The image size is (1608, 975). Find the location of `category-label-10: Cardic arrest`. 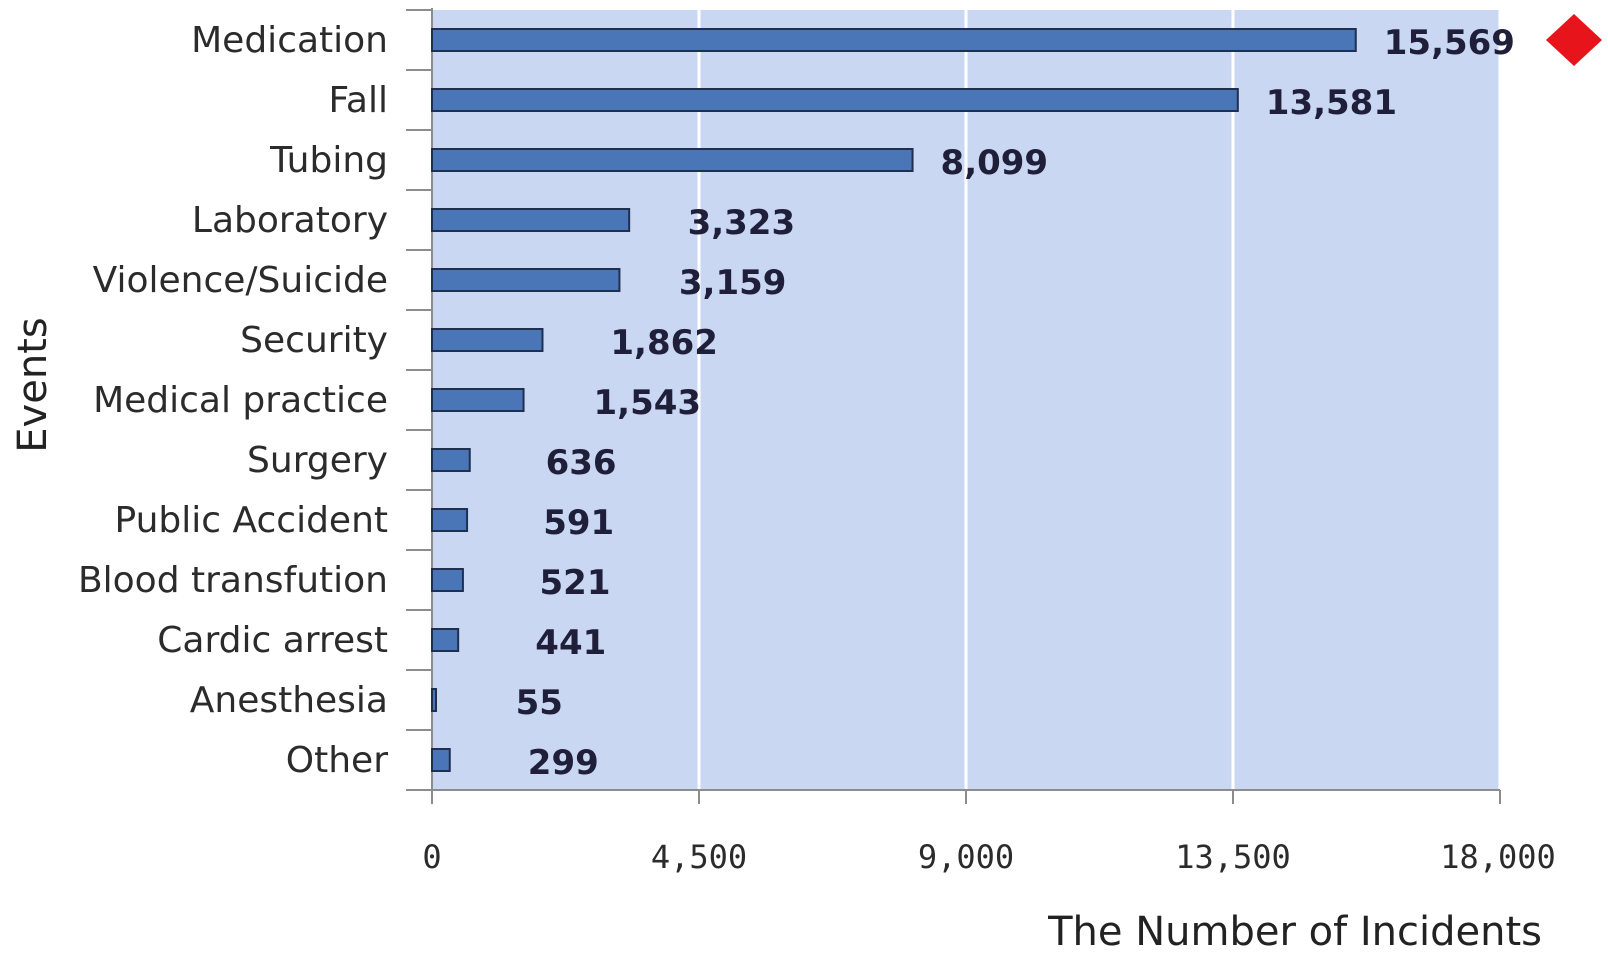

category-label-10: Cardic arrest is located at coordinates (272, 640).